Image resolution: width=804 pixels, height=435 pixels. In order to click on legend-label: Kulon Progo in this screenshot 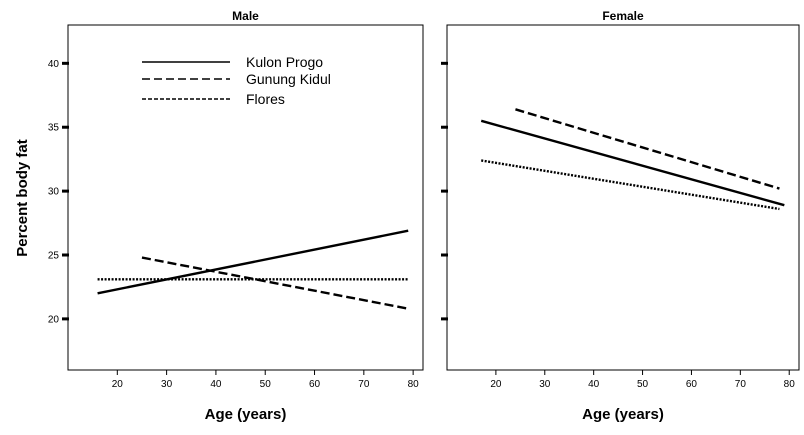, I will do `click(284, 62)`.